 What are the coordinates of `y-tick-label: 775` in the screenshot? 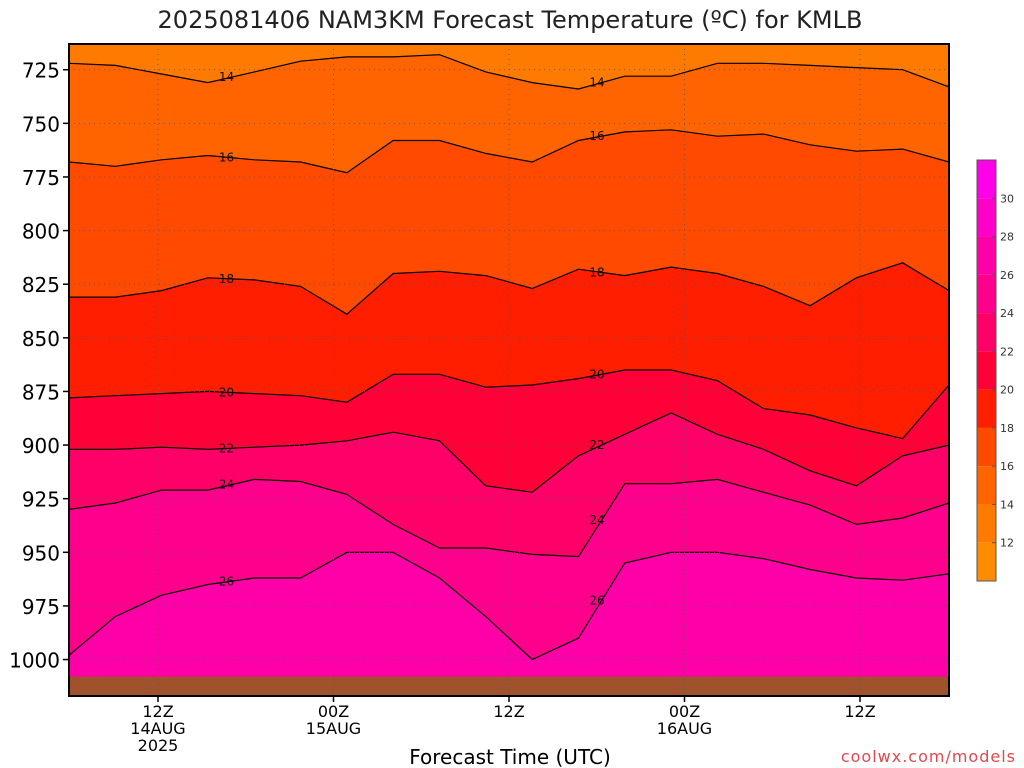 It's located at (41, 178).